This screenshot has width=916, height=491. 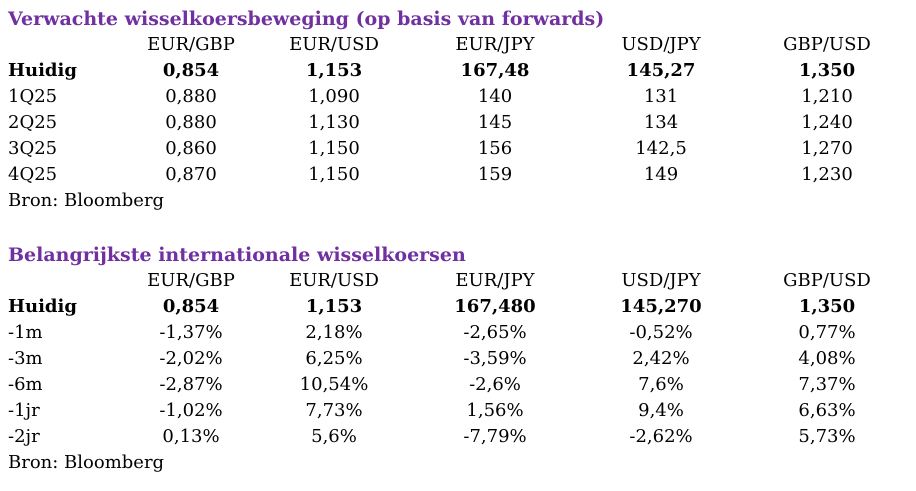 What do you see at coordinates (33, 174) in the screenshot?
I see `row-label: 4Q25` at bounding box center [33, 174].